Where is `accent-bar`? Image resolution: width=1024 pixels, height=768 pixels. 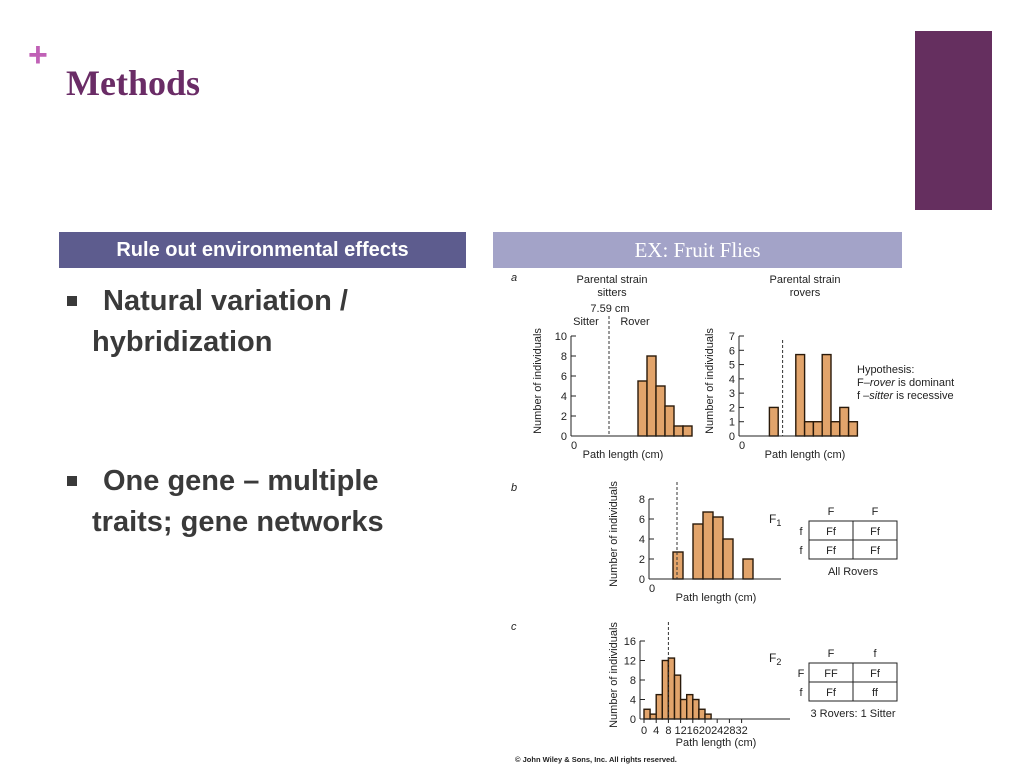
accent-bar is located at coordinates (953, 120).